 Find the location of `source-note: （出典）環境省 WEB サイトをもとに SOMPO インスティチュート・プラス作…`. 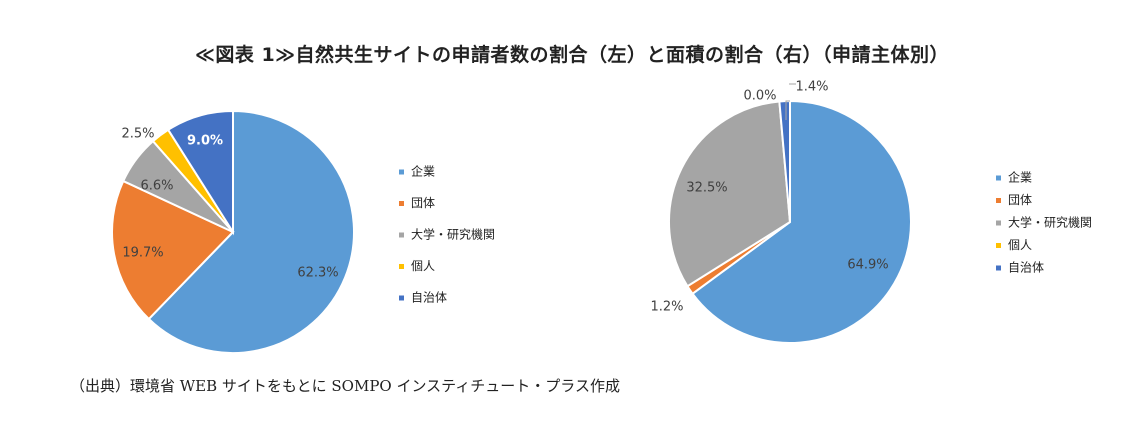

source-note: （出典）環境省 WEB サイトをもとに SOMPO インスティチュート・プラス作… is located at coordinates (345, 386).